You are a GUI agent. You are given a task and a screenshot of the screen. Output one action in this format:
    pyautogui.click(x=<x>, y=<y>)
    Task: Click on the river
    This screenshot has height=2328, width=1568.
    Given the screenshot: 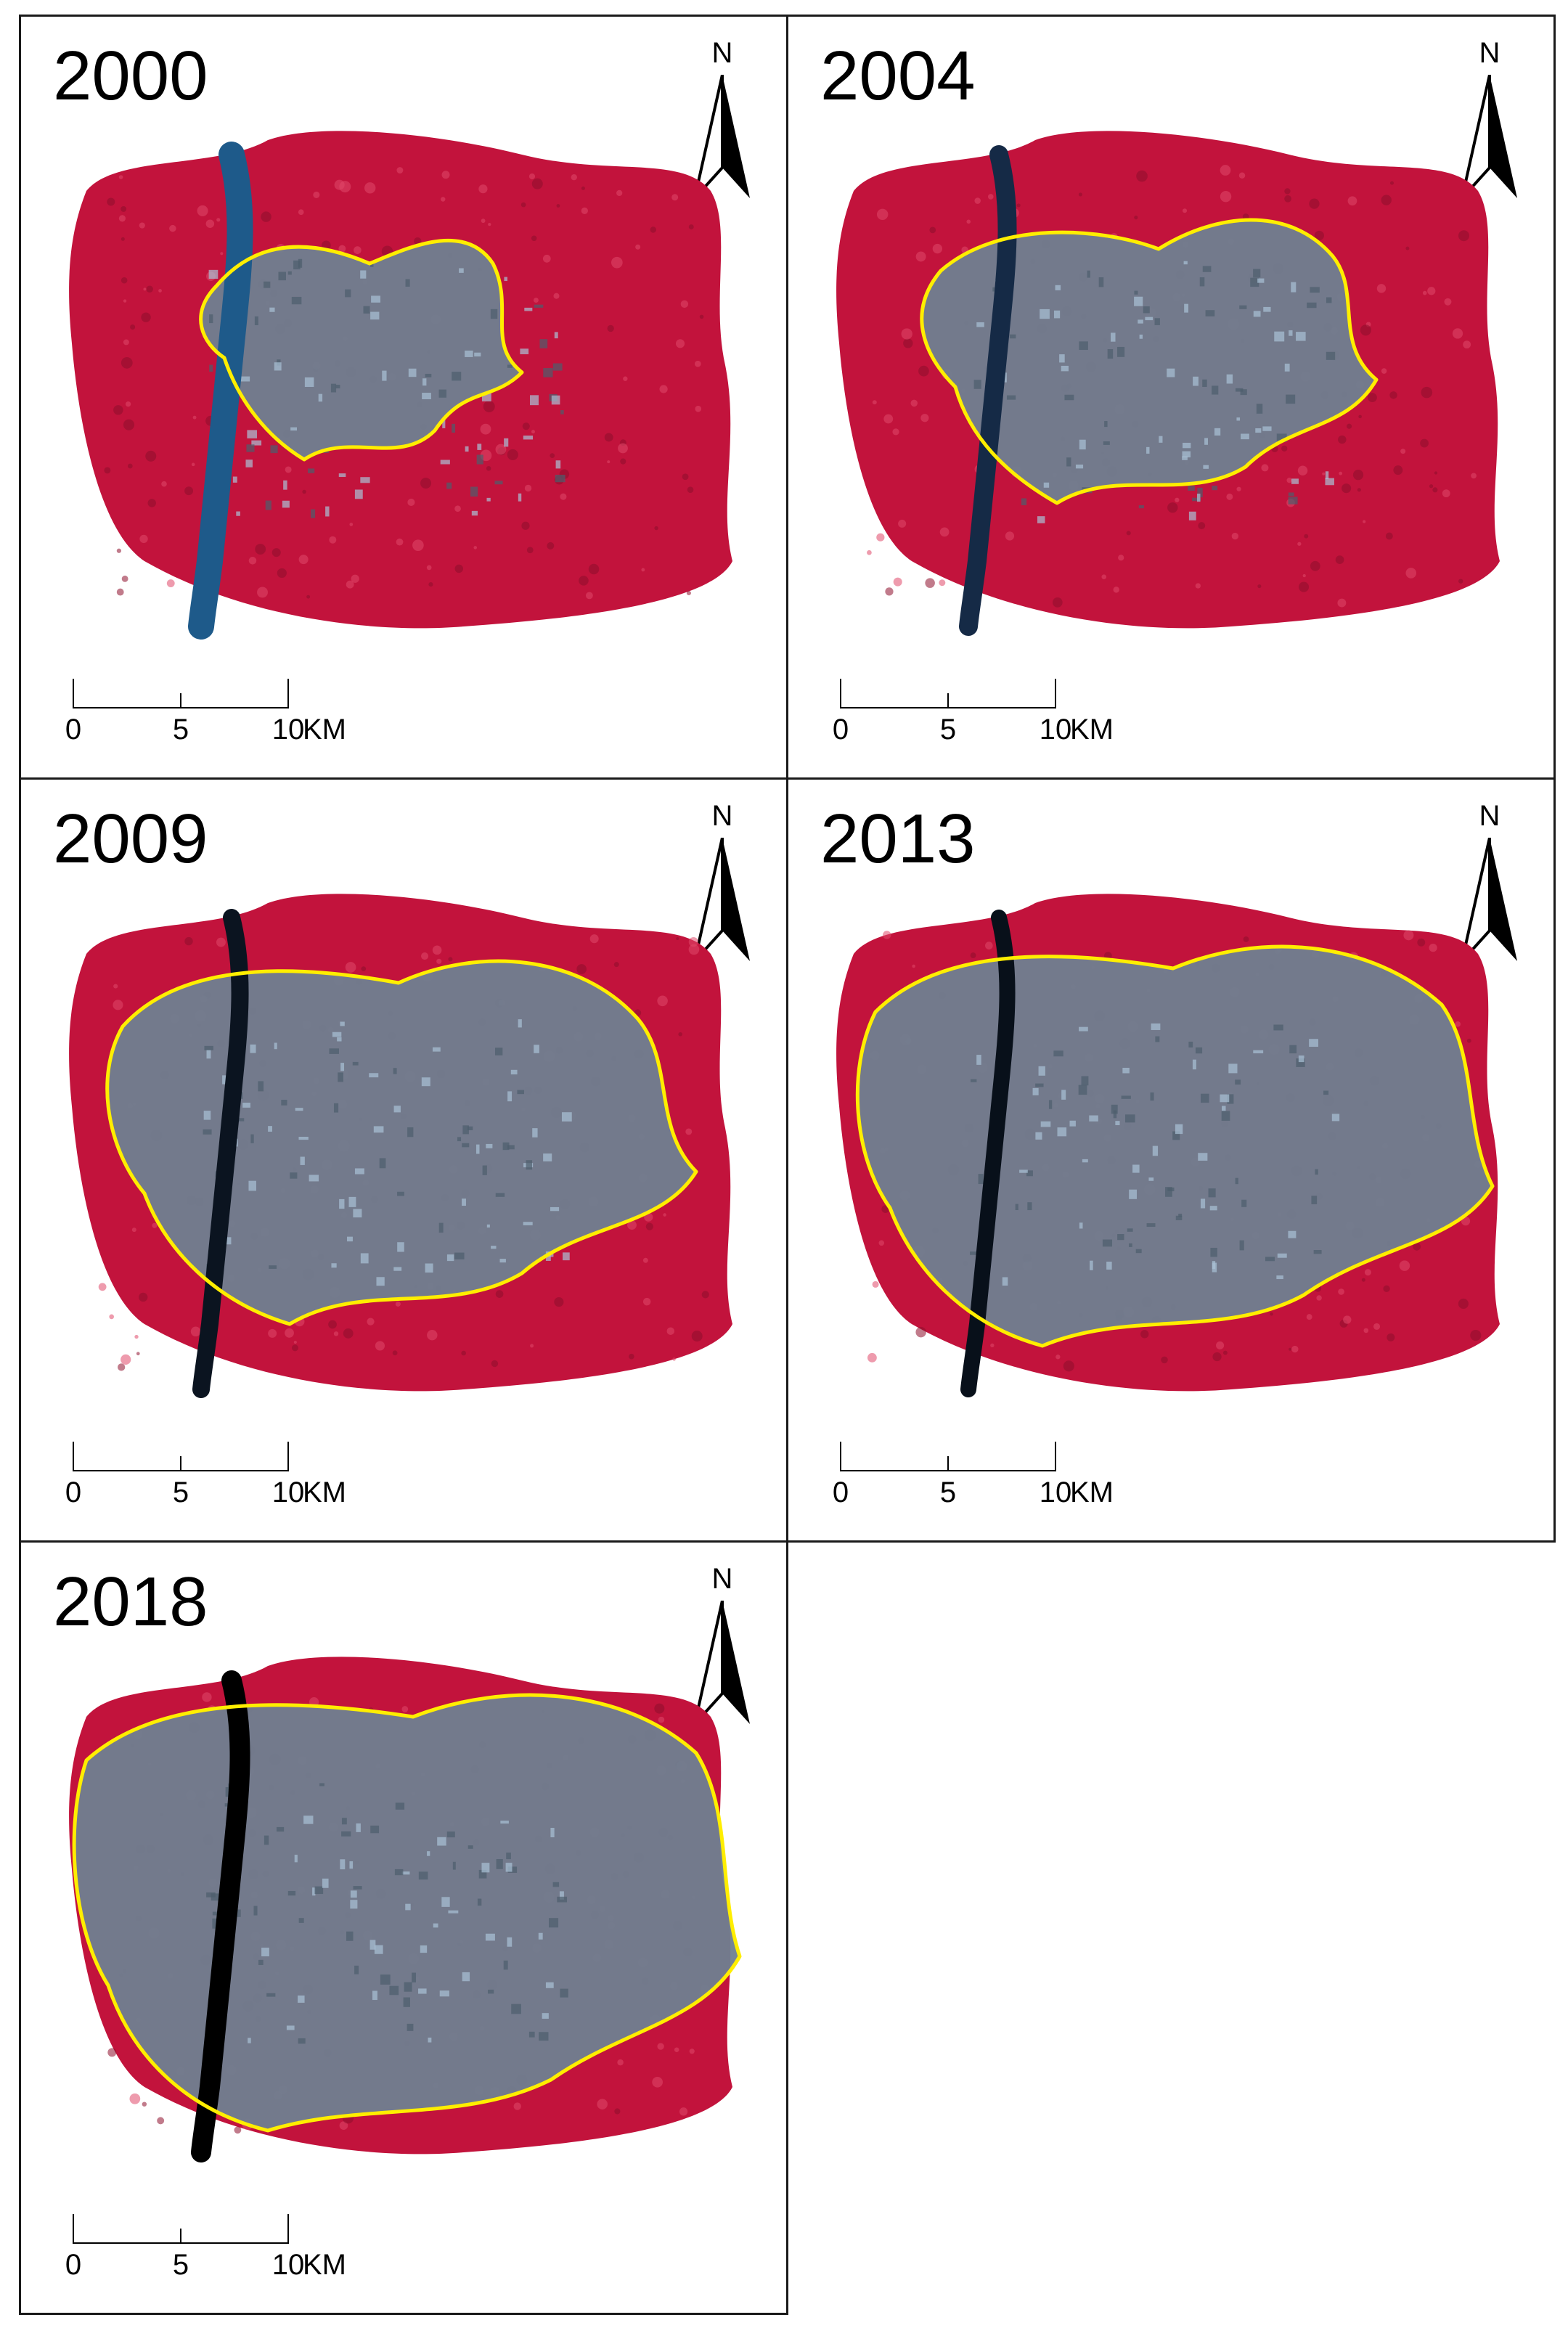 What is the action you would take?
    pyautogui.click(x=221, y=391)
    